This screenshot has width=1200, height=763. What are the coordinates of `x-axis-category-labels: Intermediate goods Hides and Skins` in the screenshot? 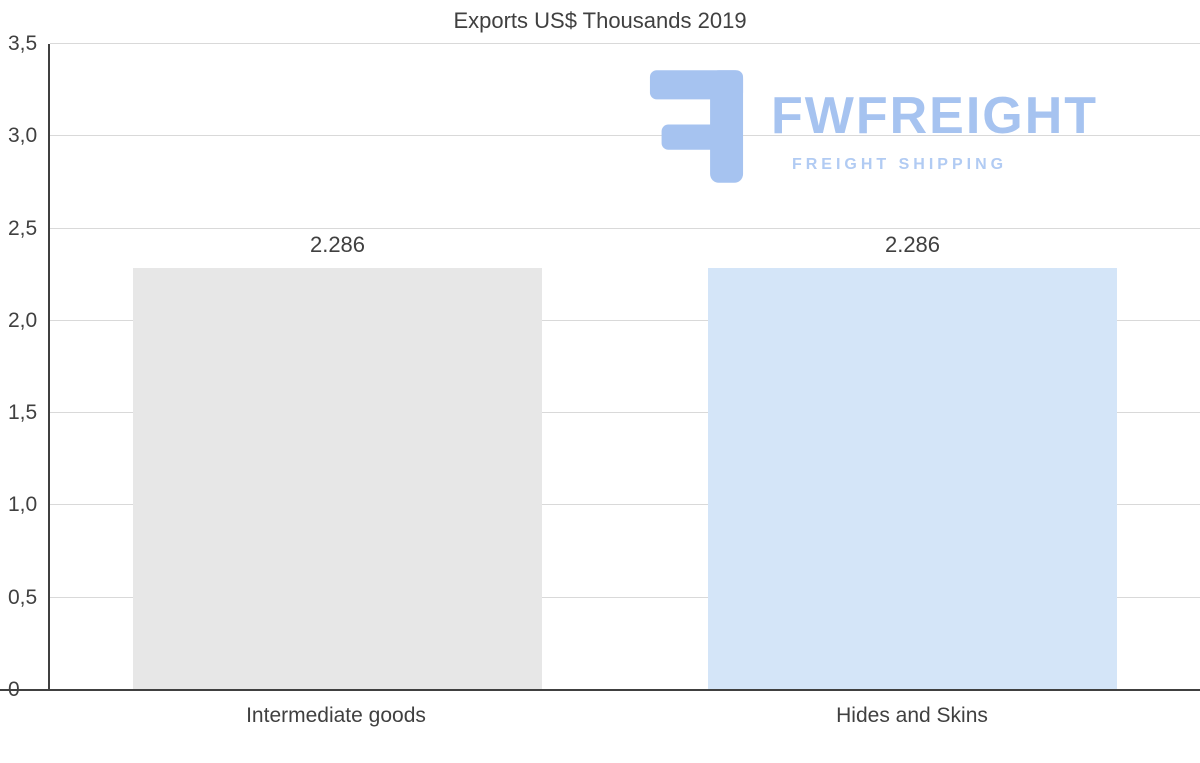 It's located at (624, 716).